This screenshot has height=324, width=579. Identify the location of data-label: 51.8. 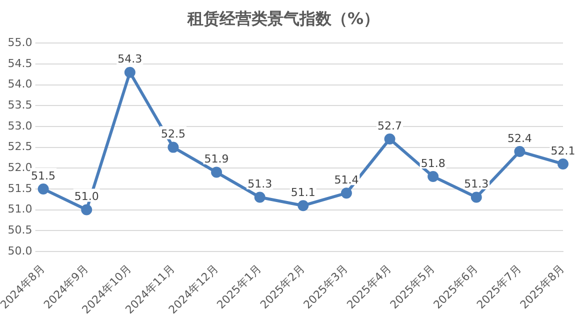
(433, 163).